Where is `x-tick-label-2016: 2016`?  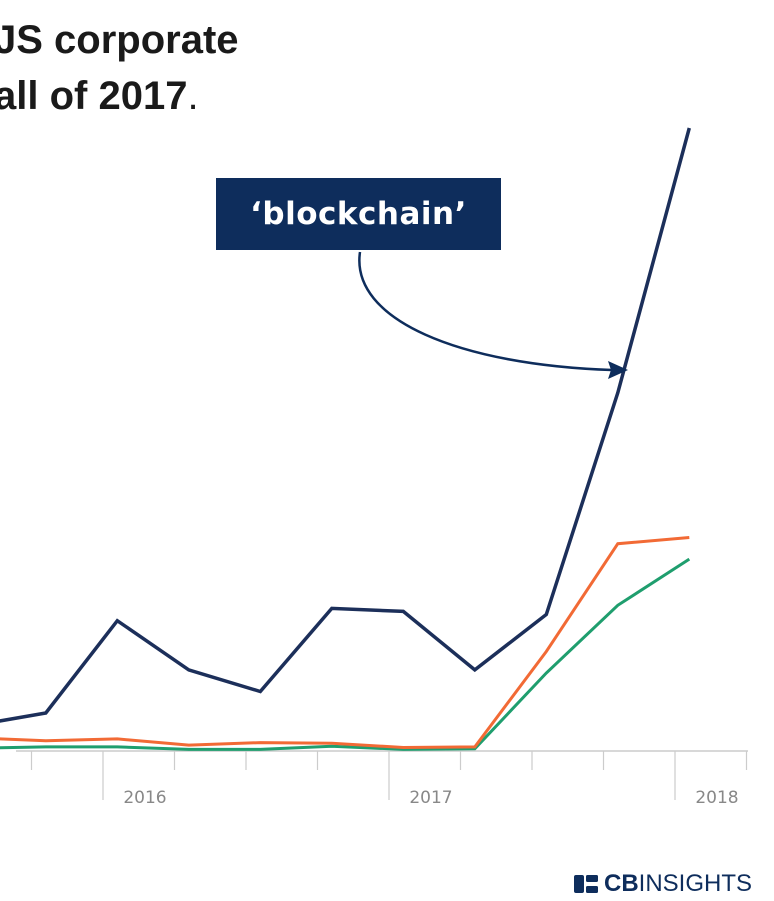 x-tick-label-2016: 2016 is located at coordinates (144, 798).